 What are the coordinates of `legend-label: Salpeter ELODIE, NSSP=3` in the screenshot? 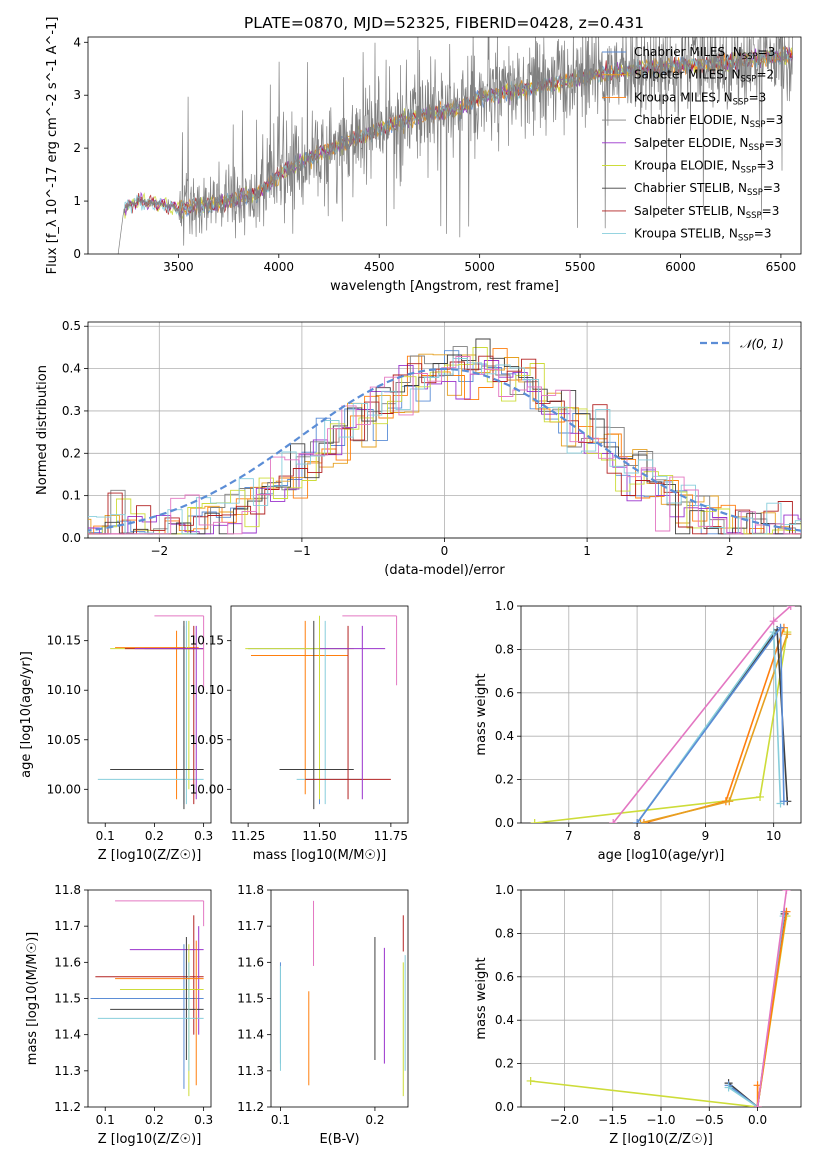 It's located at (708, 144).